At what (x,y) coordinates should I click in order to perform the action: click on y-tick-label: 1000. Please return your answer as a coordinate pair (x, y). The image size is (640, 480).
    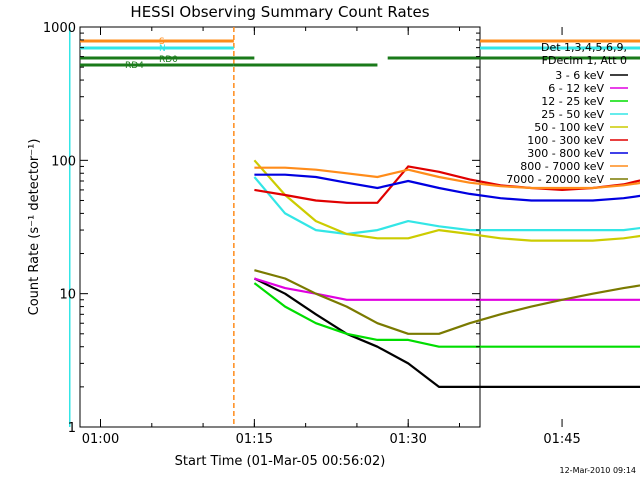
    Looking at the image, I should click on (59, 28).